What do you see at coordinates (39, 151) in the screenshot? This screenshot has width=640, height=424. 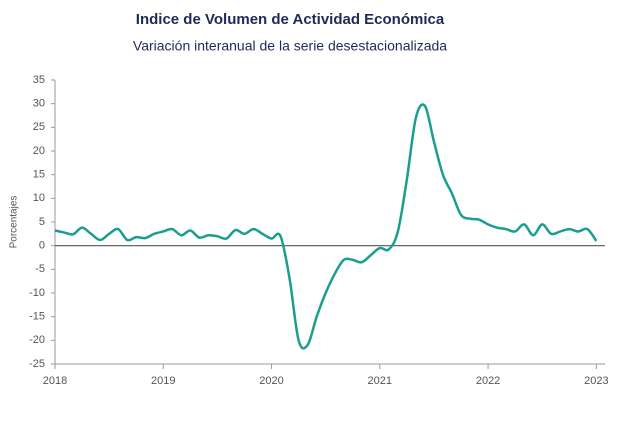 I see `y-tick-label: 20` at bounding box center [39, 151].